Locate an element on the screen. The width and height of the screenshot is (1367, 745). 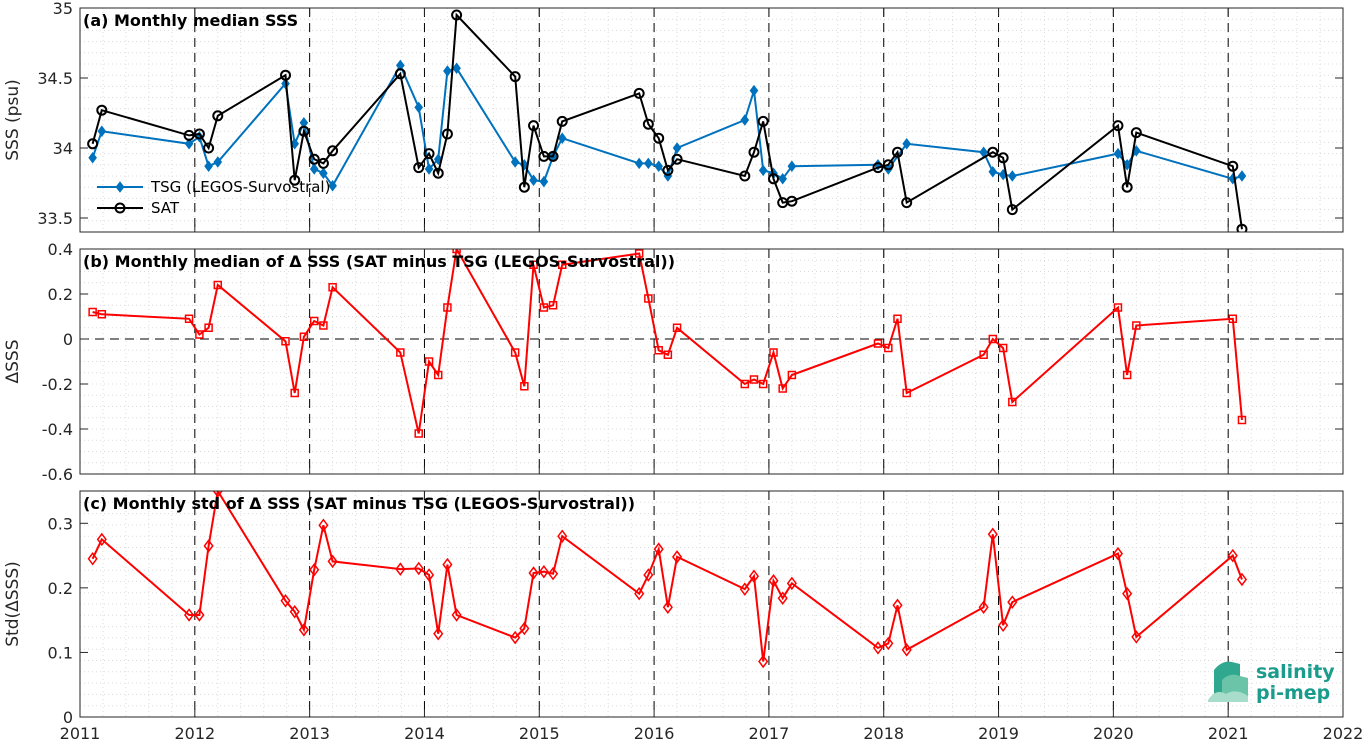
x-tick-label: 2018 is located at coordinates (883, 733).